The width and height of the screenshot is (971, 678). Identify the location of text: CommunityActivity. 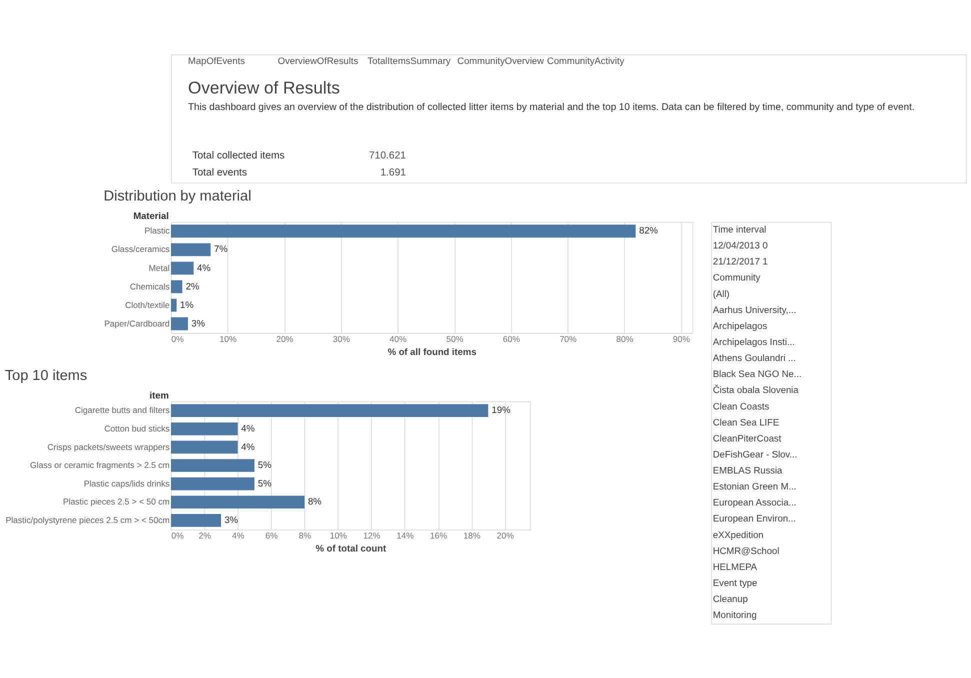
(586, 60).